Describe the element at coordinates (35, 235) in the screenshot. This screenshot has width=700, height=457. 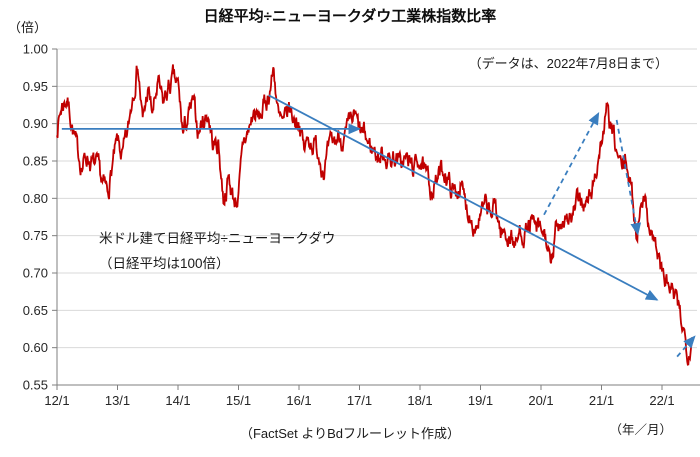
I see `y-tick-label: 0.75` at that location.